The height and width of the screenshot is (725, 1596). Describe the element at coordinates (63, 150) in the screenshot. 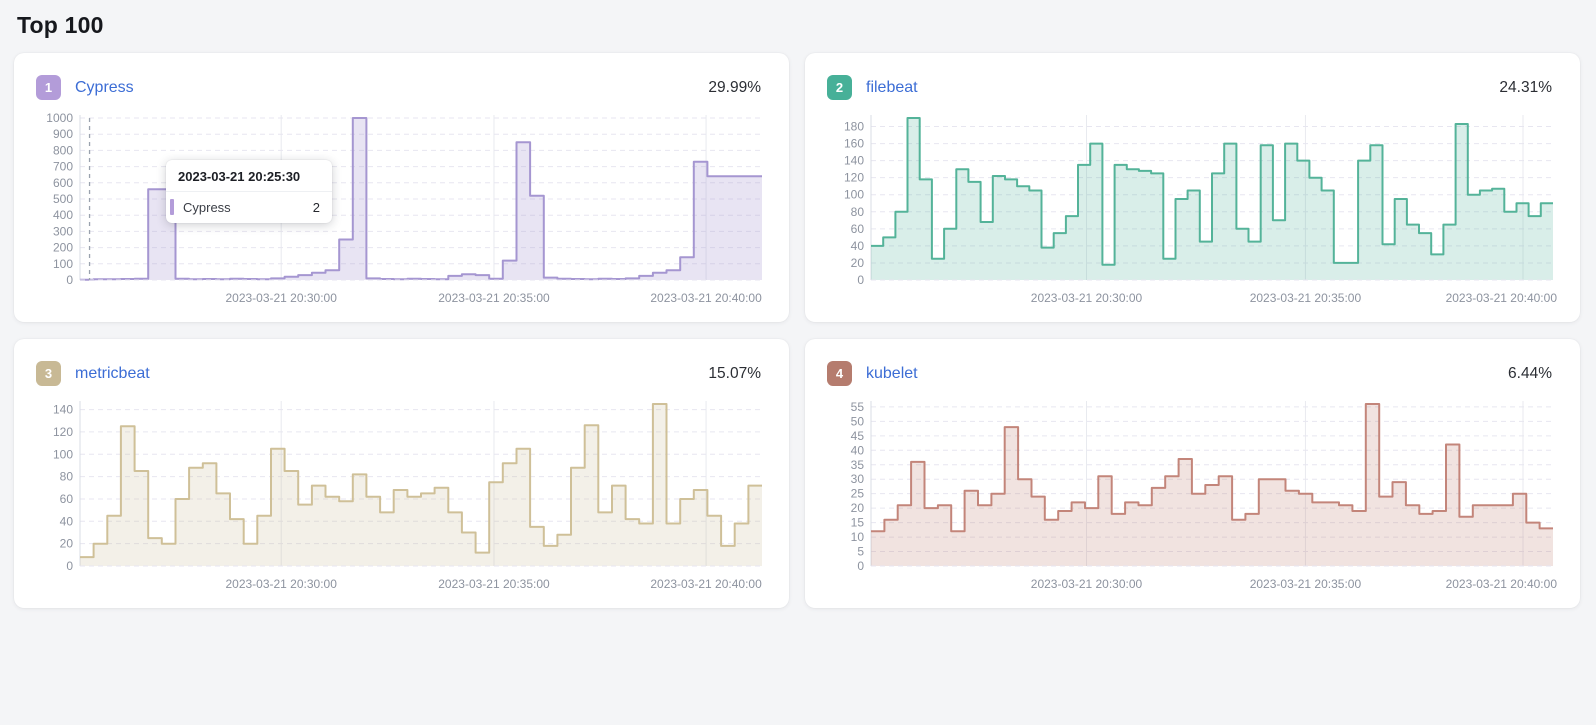

I see `svg-text: 800` at that location.